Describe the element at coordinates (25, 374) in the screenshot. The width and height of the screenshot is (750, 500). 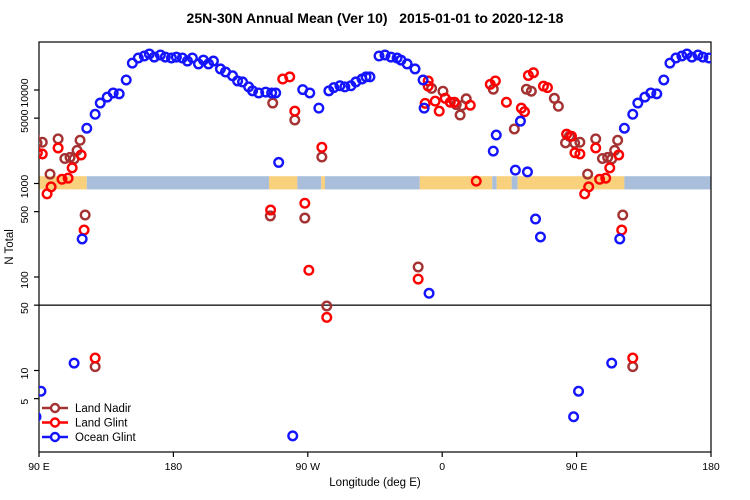
I see `y-tick-label: 10` at that location.